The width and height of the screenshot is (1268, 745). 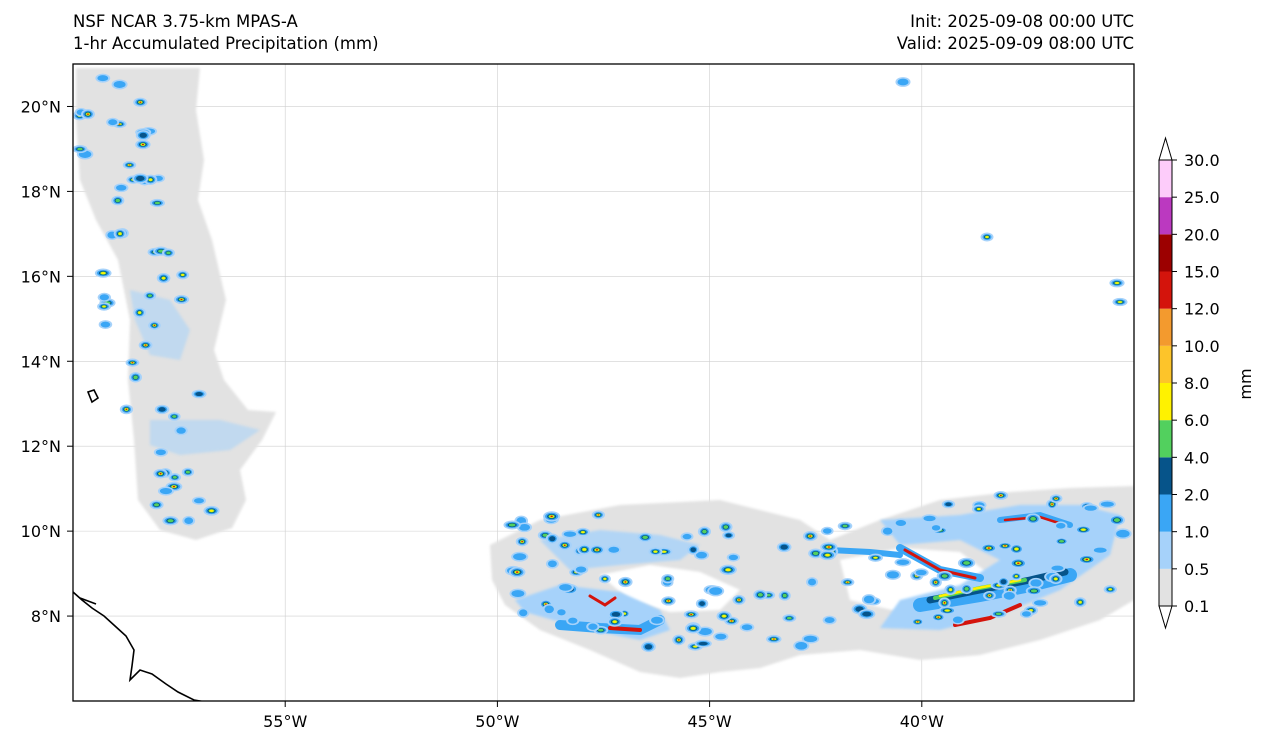 I want to click on colorbar-tick-label: 1.0, so click(x=1196, y=532).